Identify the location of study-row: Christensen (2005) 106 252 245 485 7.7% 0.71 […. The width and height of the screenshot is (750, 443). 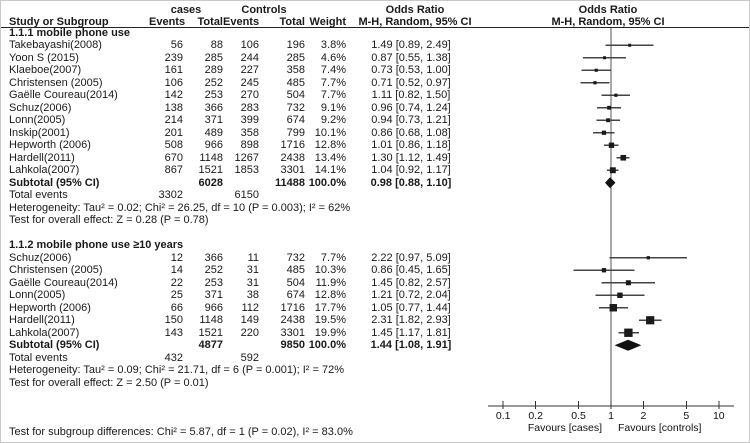
(238, 83).